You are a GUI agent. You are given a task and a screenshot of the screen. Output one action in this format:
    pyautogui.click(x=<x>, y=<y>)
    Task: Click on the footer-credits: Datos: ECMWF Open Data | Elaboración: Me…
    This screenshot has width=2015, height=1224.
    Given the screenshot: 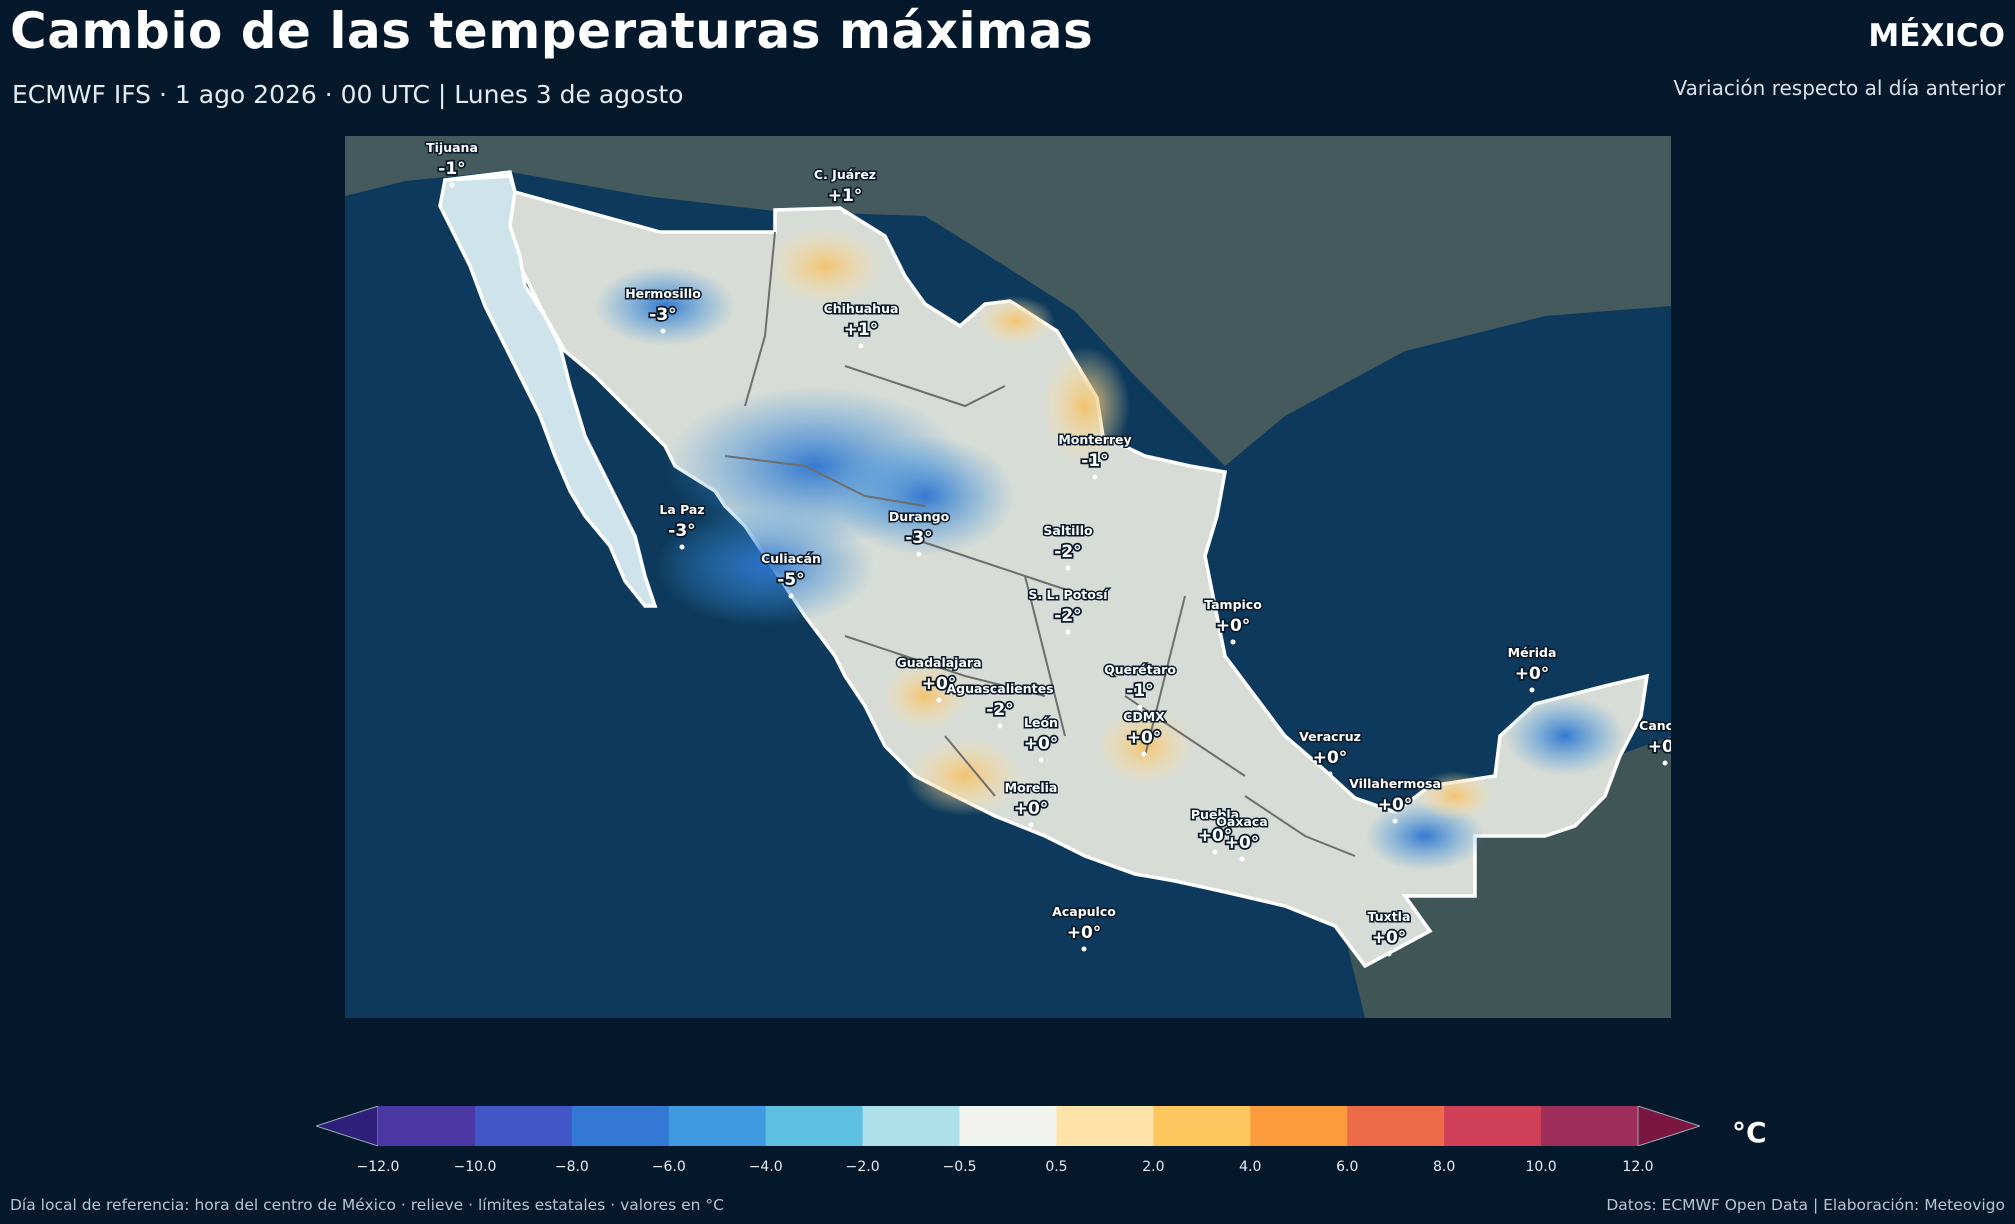 What is the action you would take?
    pyautogui.click(x=1805, y=1205)
    